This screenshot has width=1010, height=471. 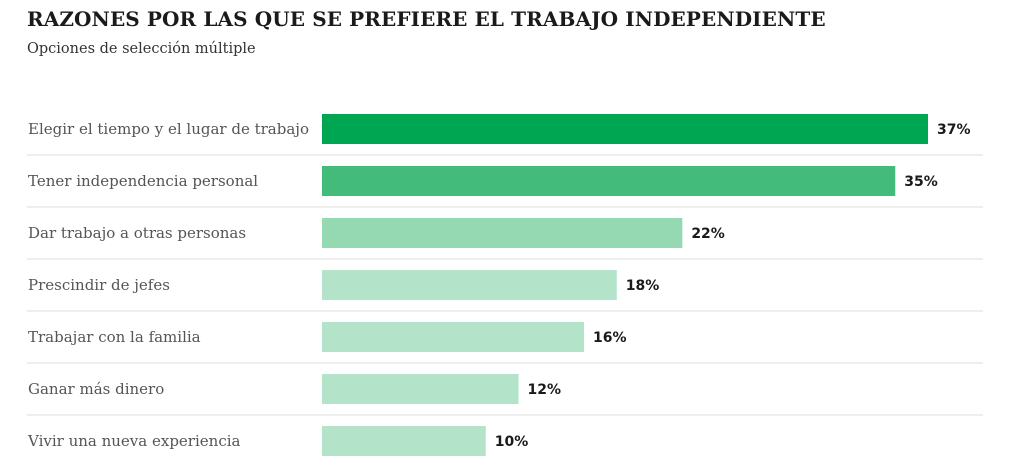 I want to click on value-label: 12%, so click(x=545, y=390).